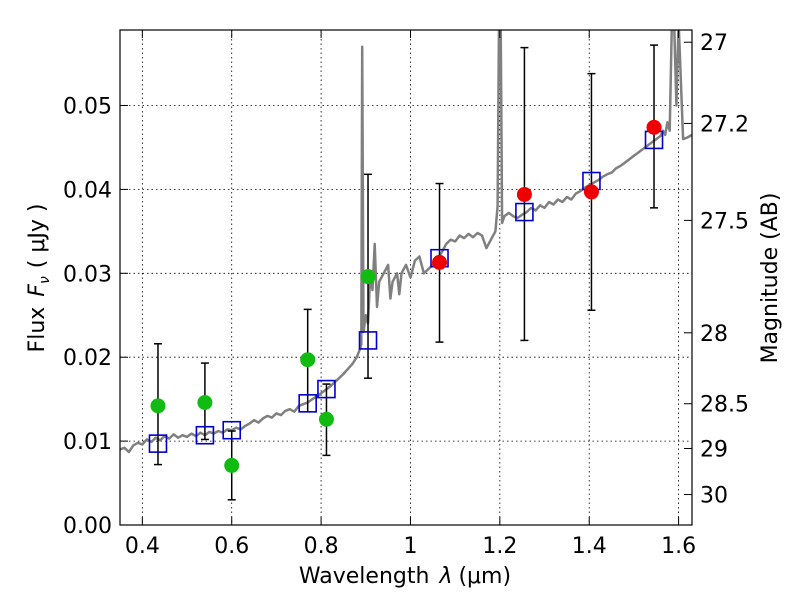 This screenshot has height=600, width=800. Describe the element at coordinates (724, 221) in the screenshot. I see `y2-tick-label: 27.5` at that location.